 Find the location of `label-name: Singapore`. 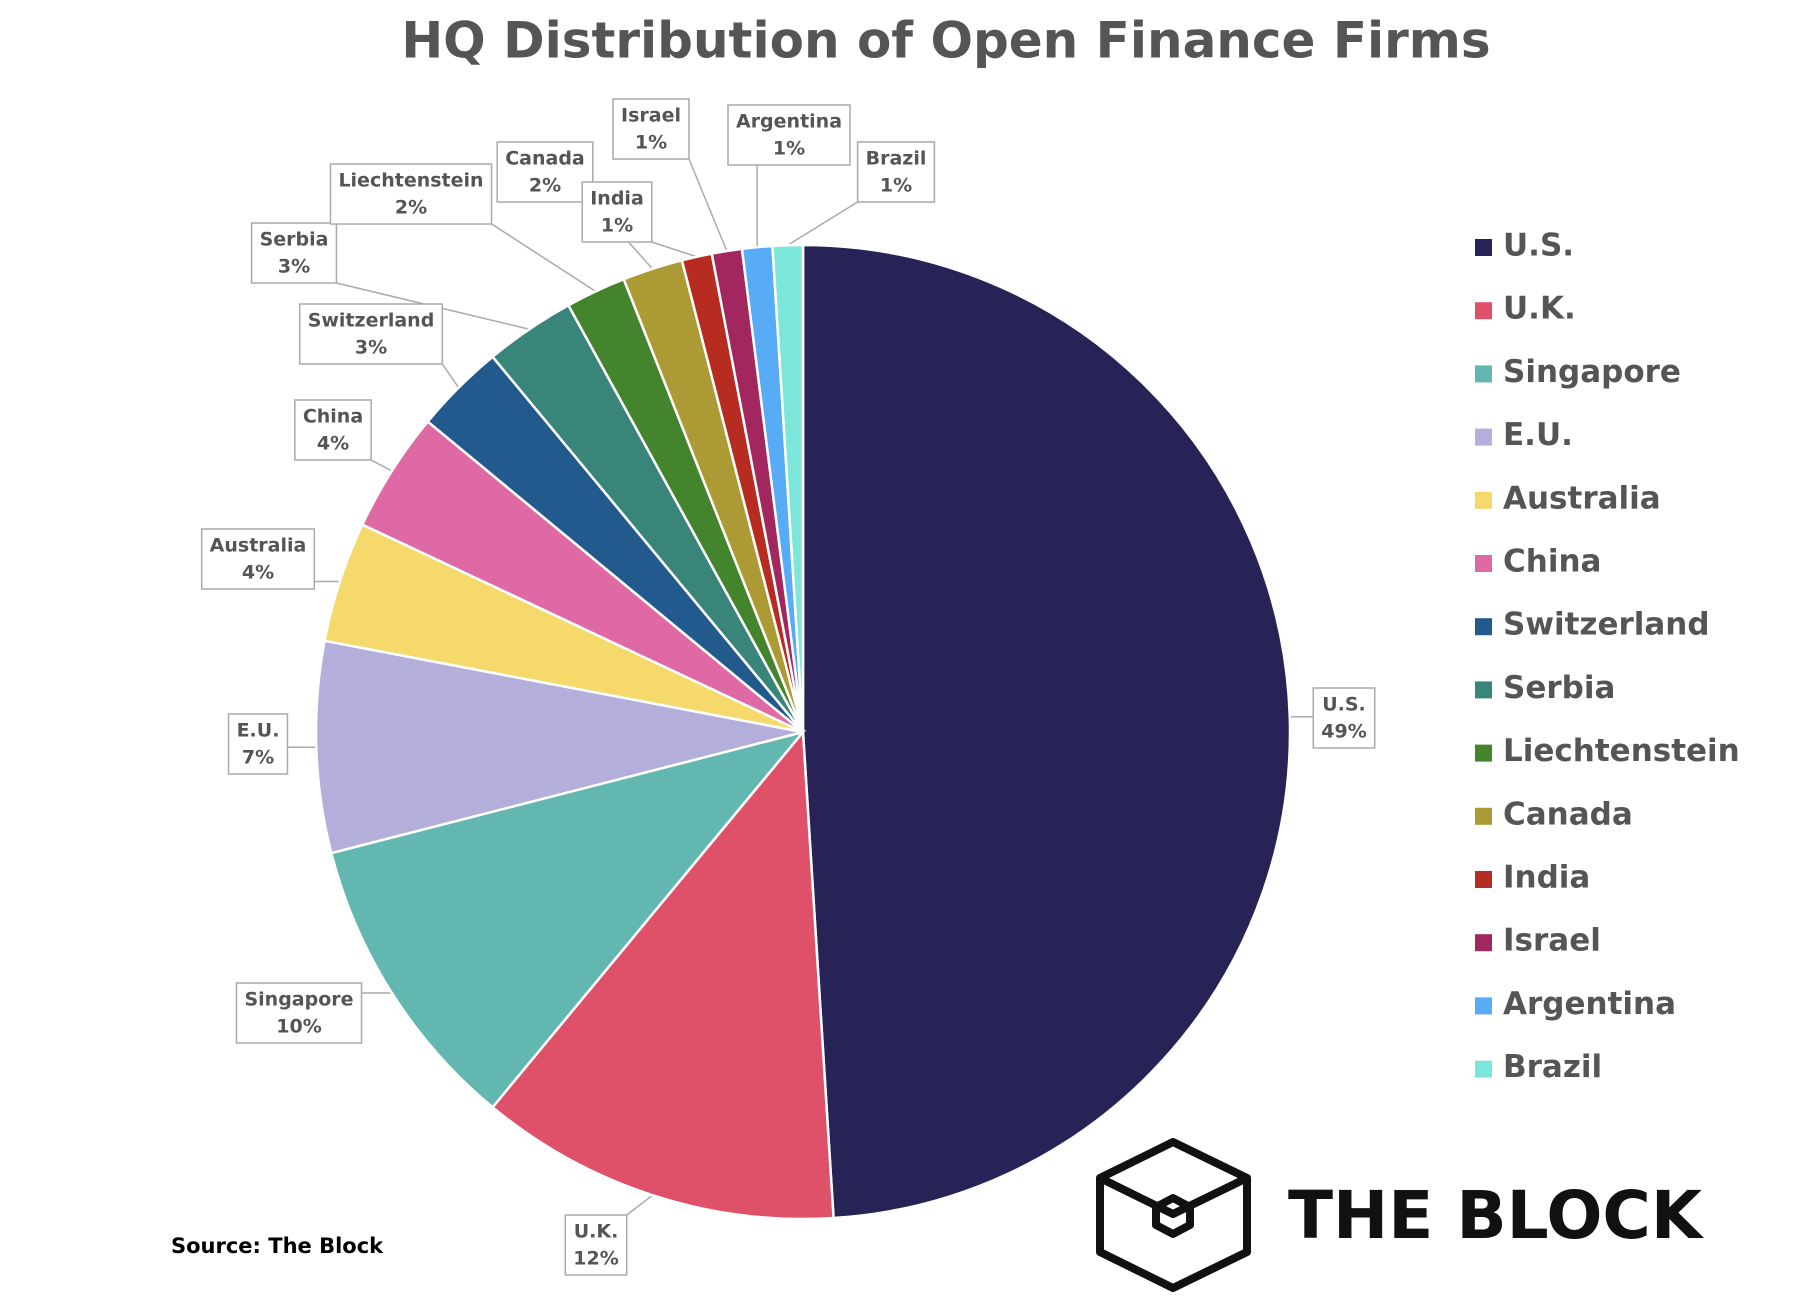

label-name: Singapore is located at coordinates (298, 1000).